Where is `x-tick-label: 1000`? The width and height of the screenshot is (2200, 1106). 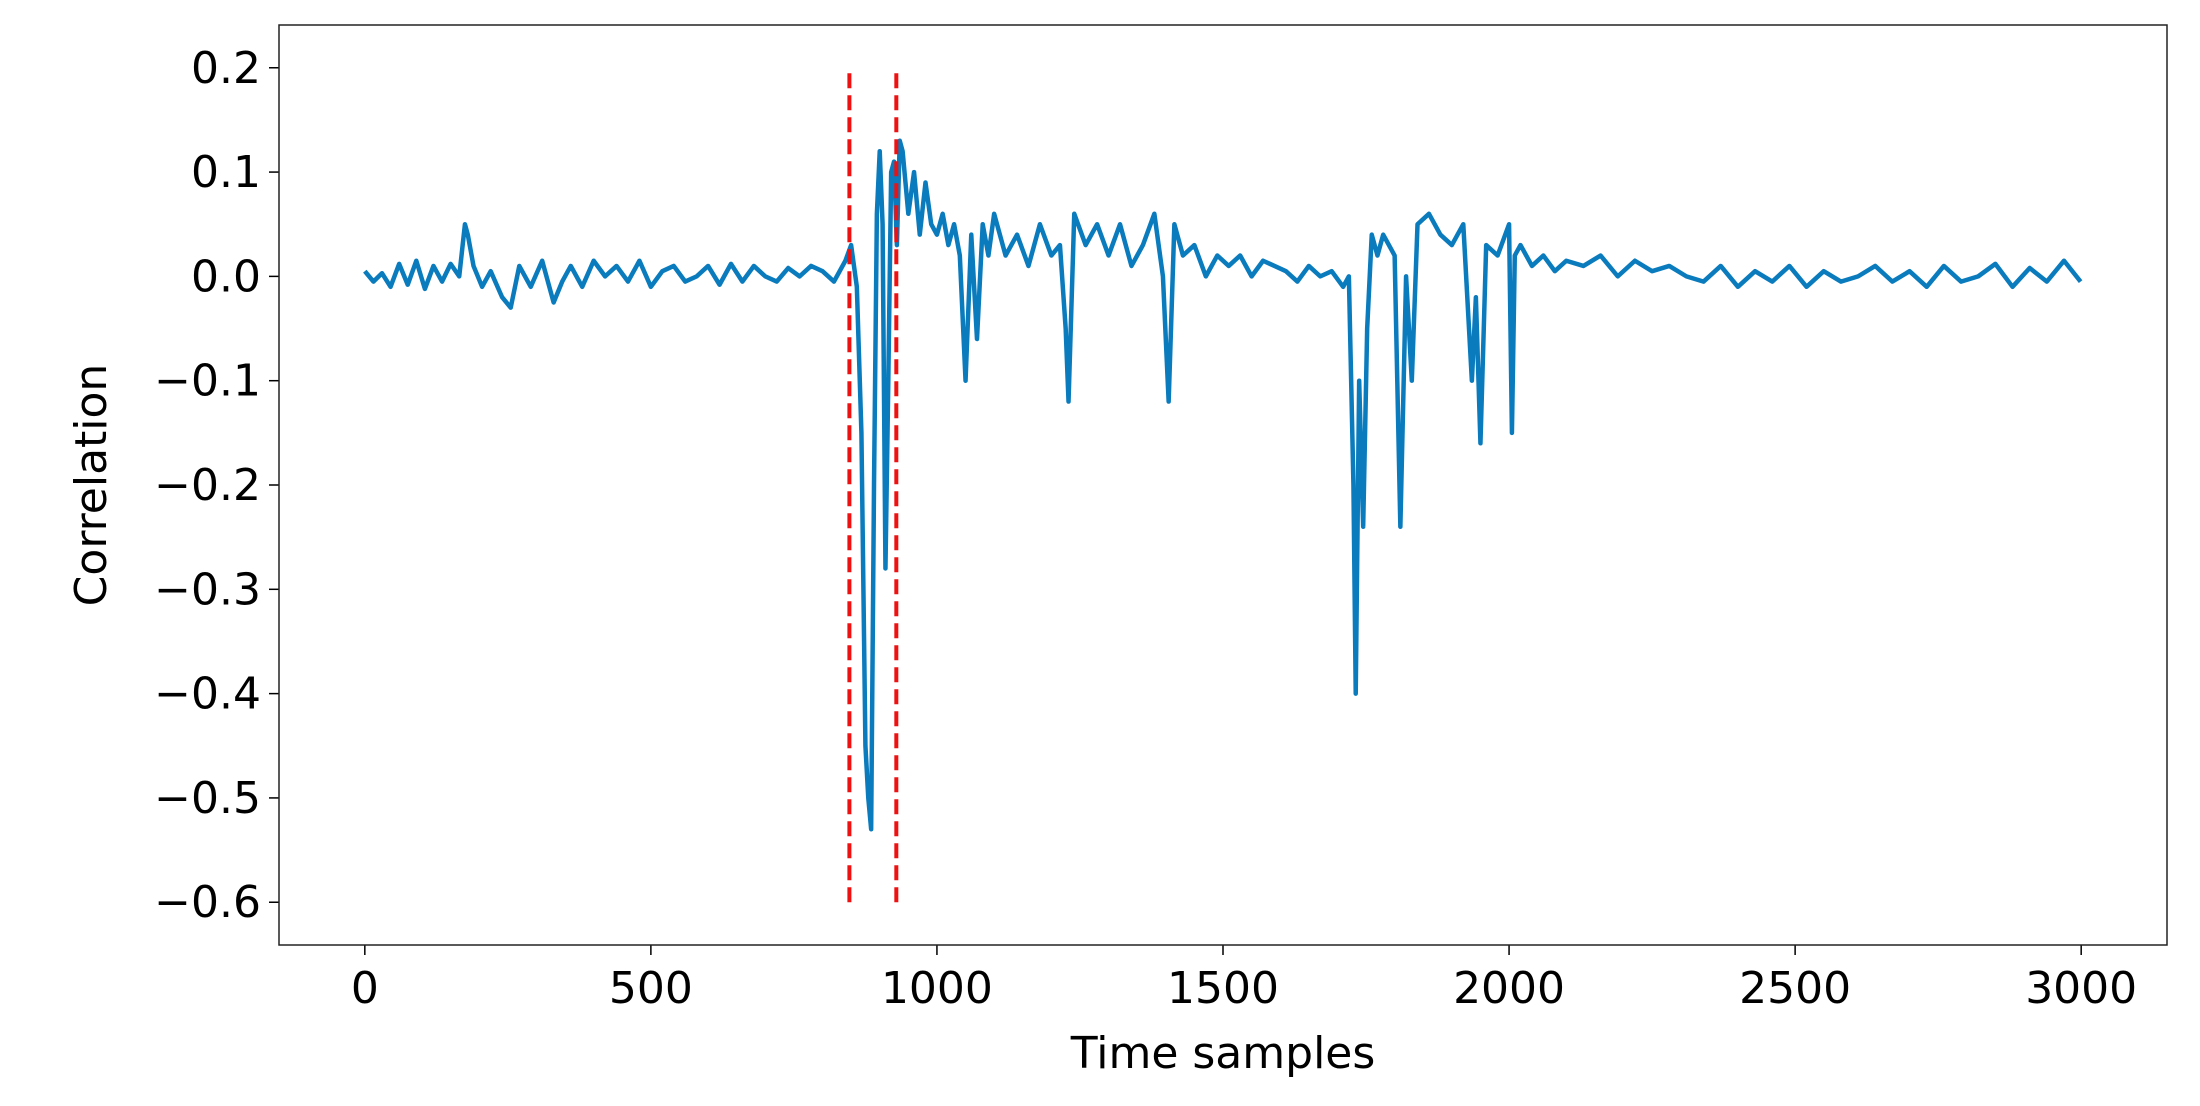
x-tick-label: 1000 is located at coordinates (937, 988).